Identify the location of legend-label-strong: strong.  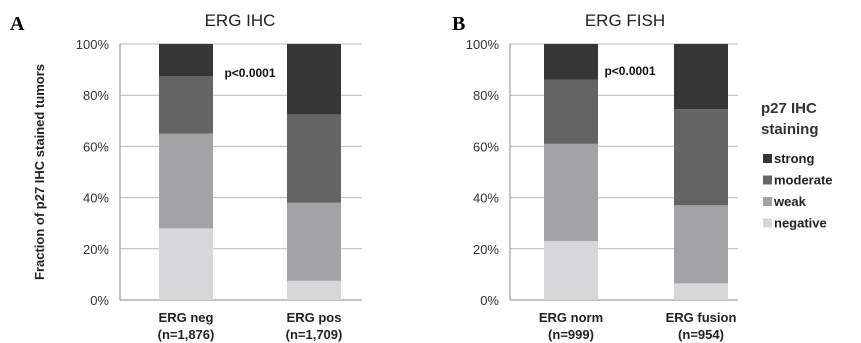
(794, 158).